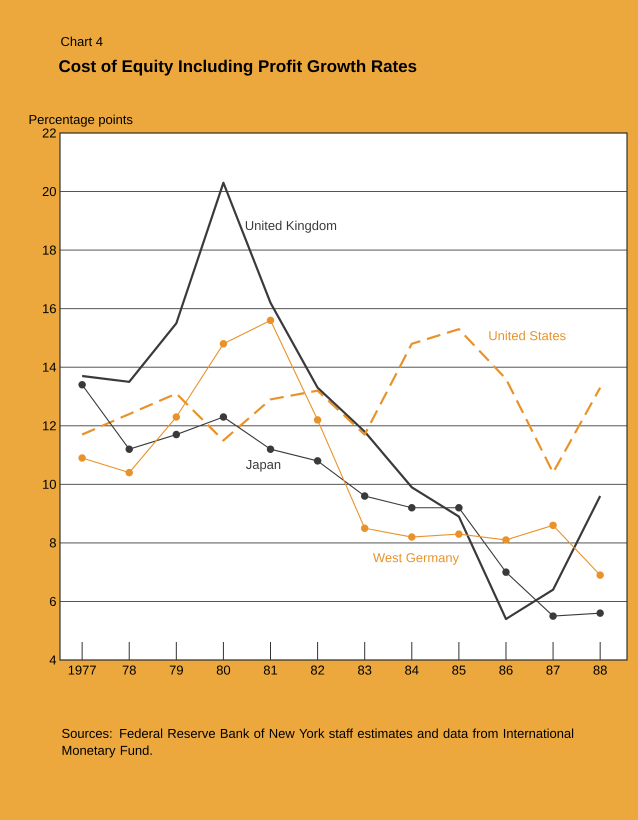  What do you see at coordinates (49, 367) in the screenshot?
I see `y-tick-label: 14` at bounding box center [49, 367].